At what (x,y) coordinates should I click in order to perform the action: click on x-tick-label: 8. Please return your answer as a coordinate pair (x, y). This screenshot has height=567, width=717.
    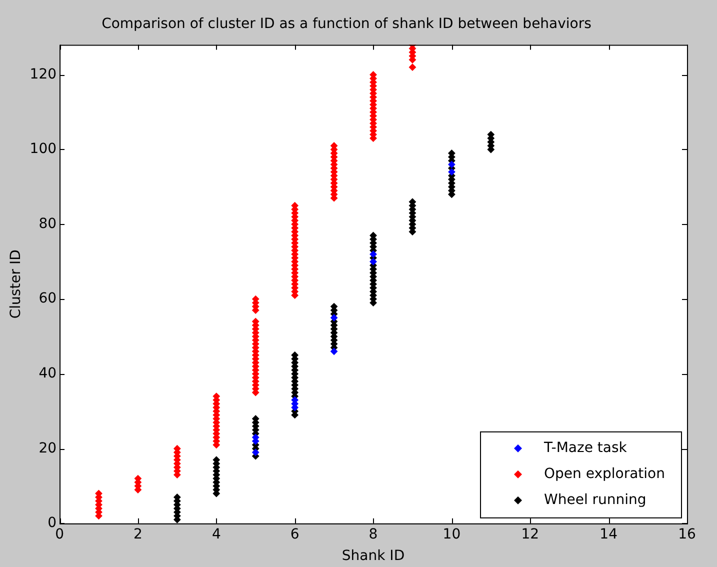
    Looking at the image, I should click on (373, 534).